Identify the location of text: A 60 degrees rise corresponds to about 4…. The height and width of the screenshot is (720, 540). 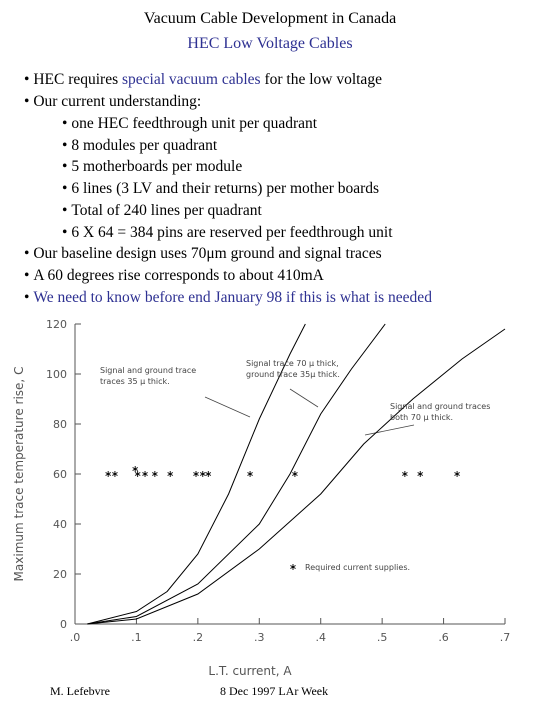
(178, 275).